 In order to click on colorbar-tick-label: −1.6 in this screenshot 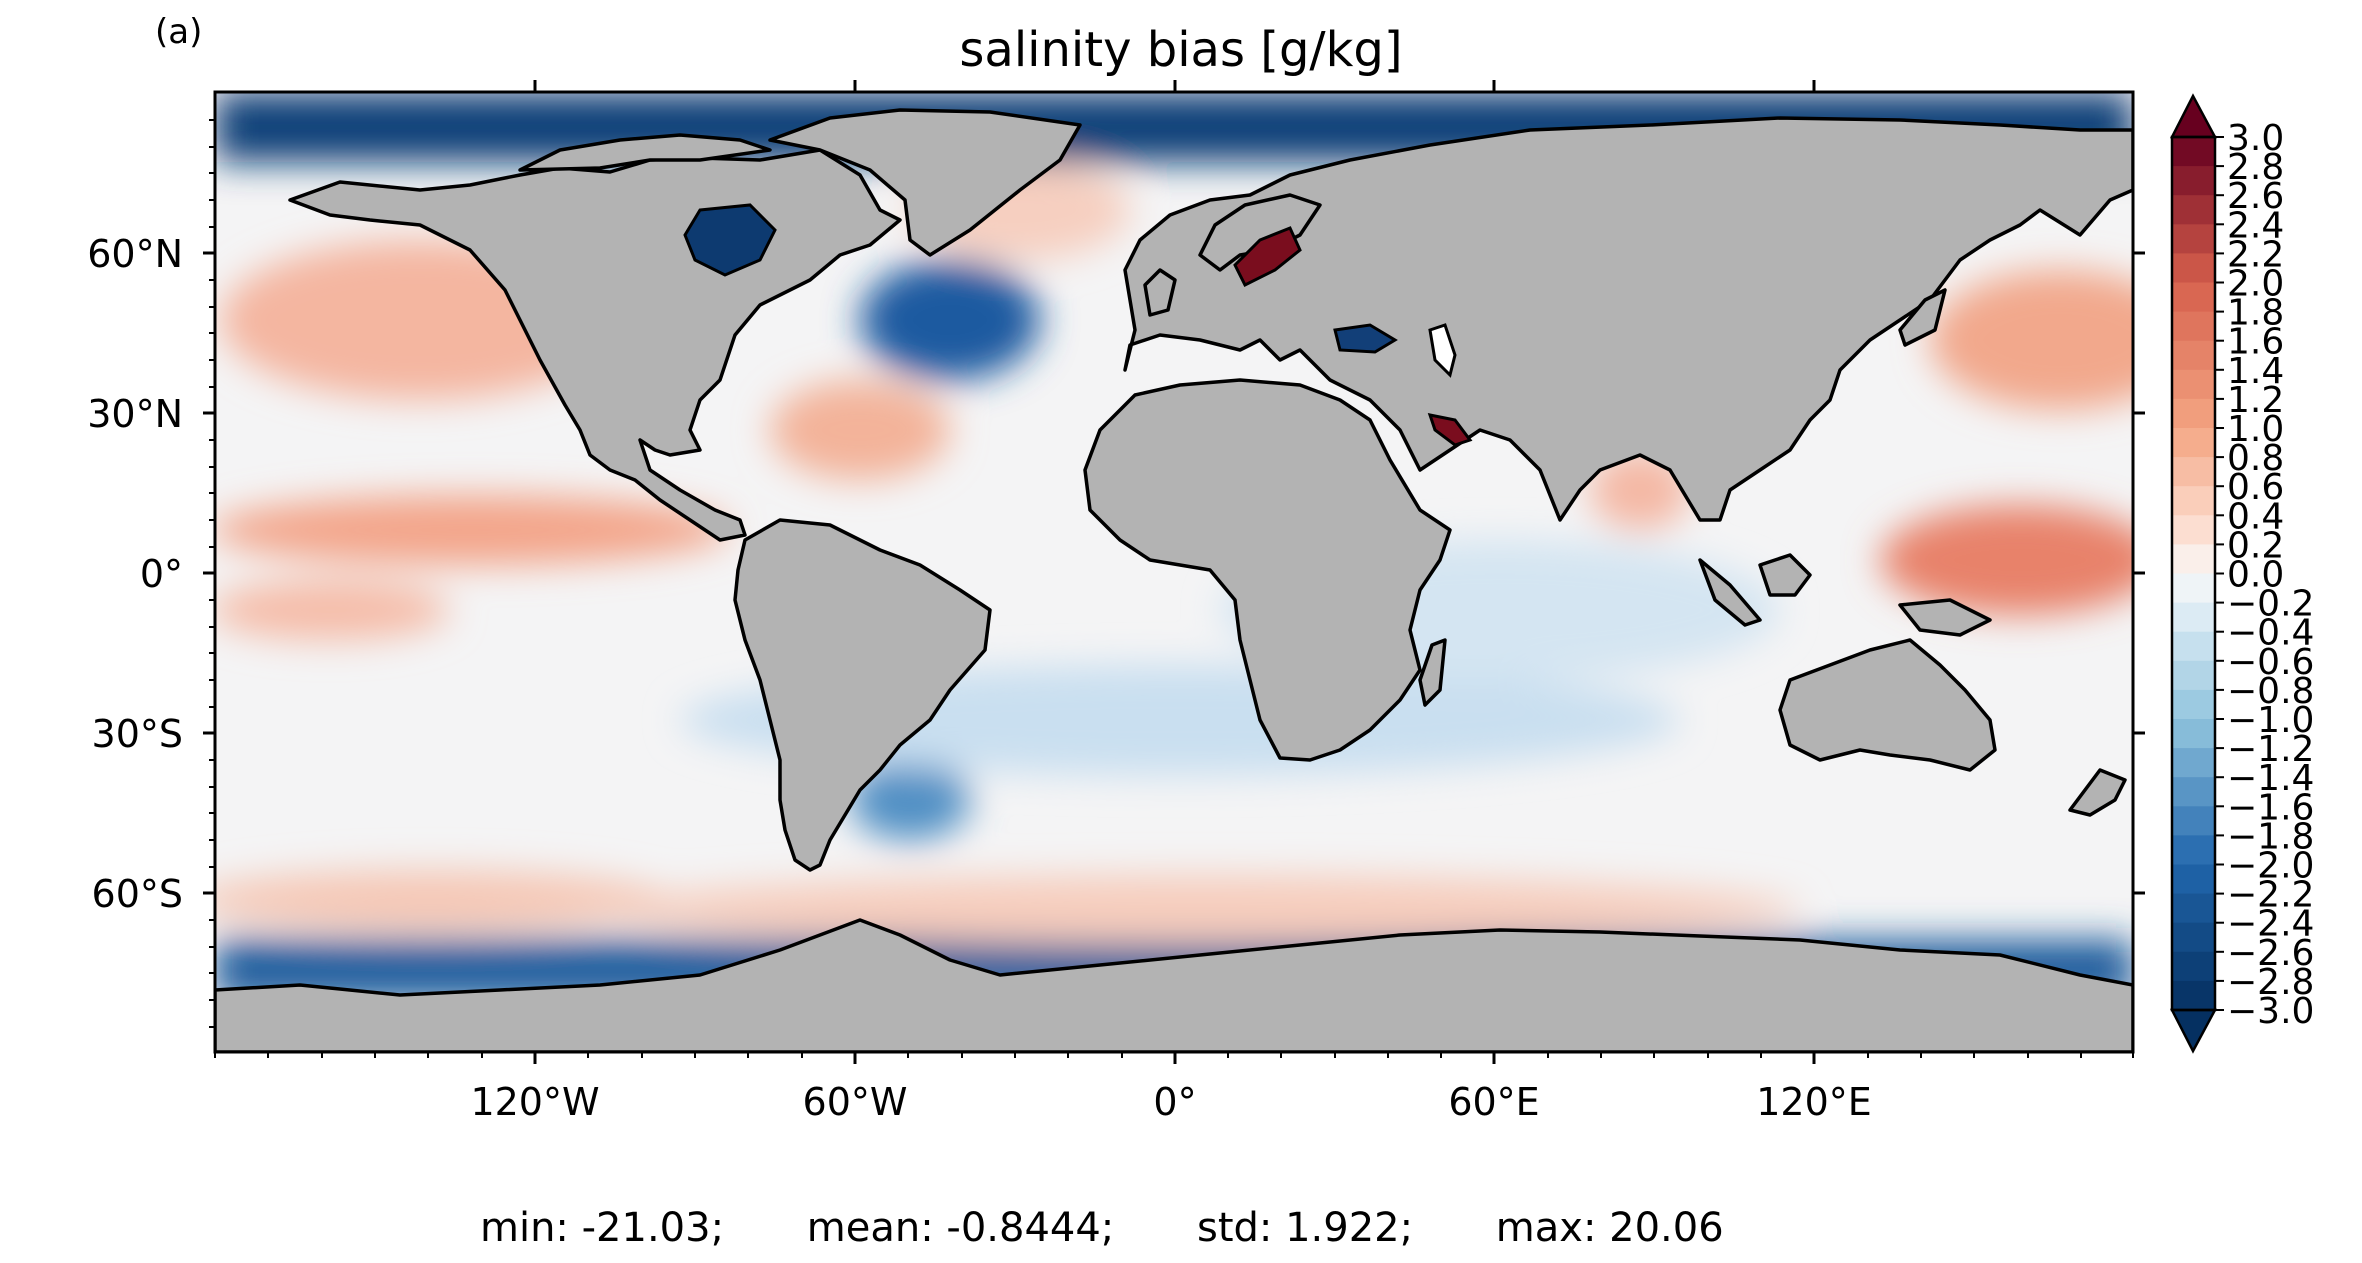, I will do `click(2270, 807)`.